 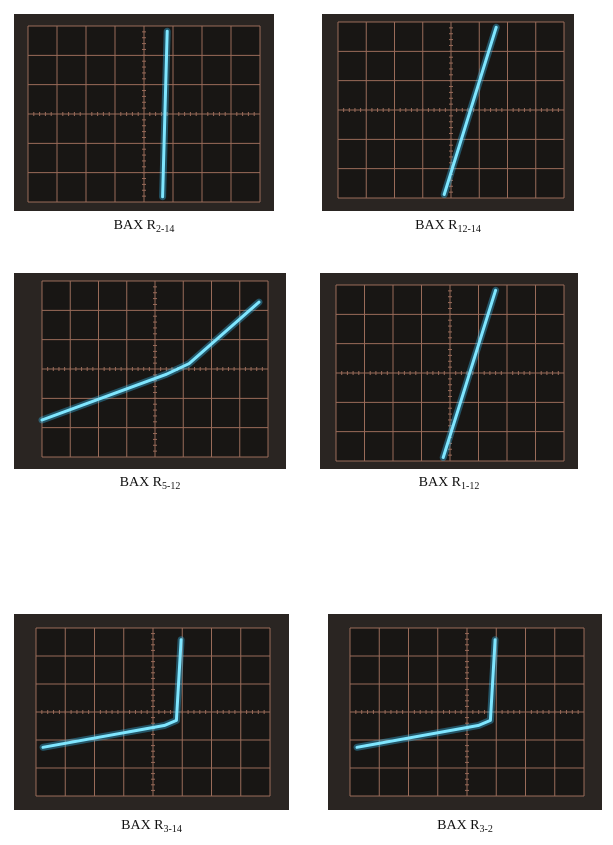 I want to click on figure-caption: BAX R2-14, so click(x=144, y=226).